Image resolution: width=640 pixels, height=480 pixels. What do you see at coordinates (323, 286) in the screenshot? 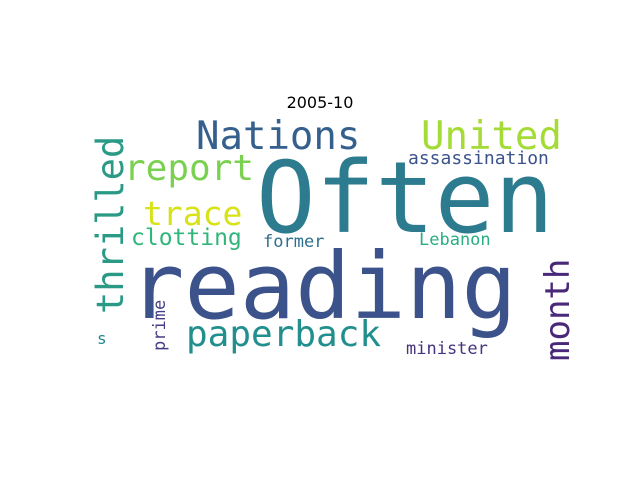
I see `word-reading: reading` at bounding box center [323, 286].